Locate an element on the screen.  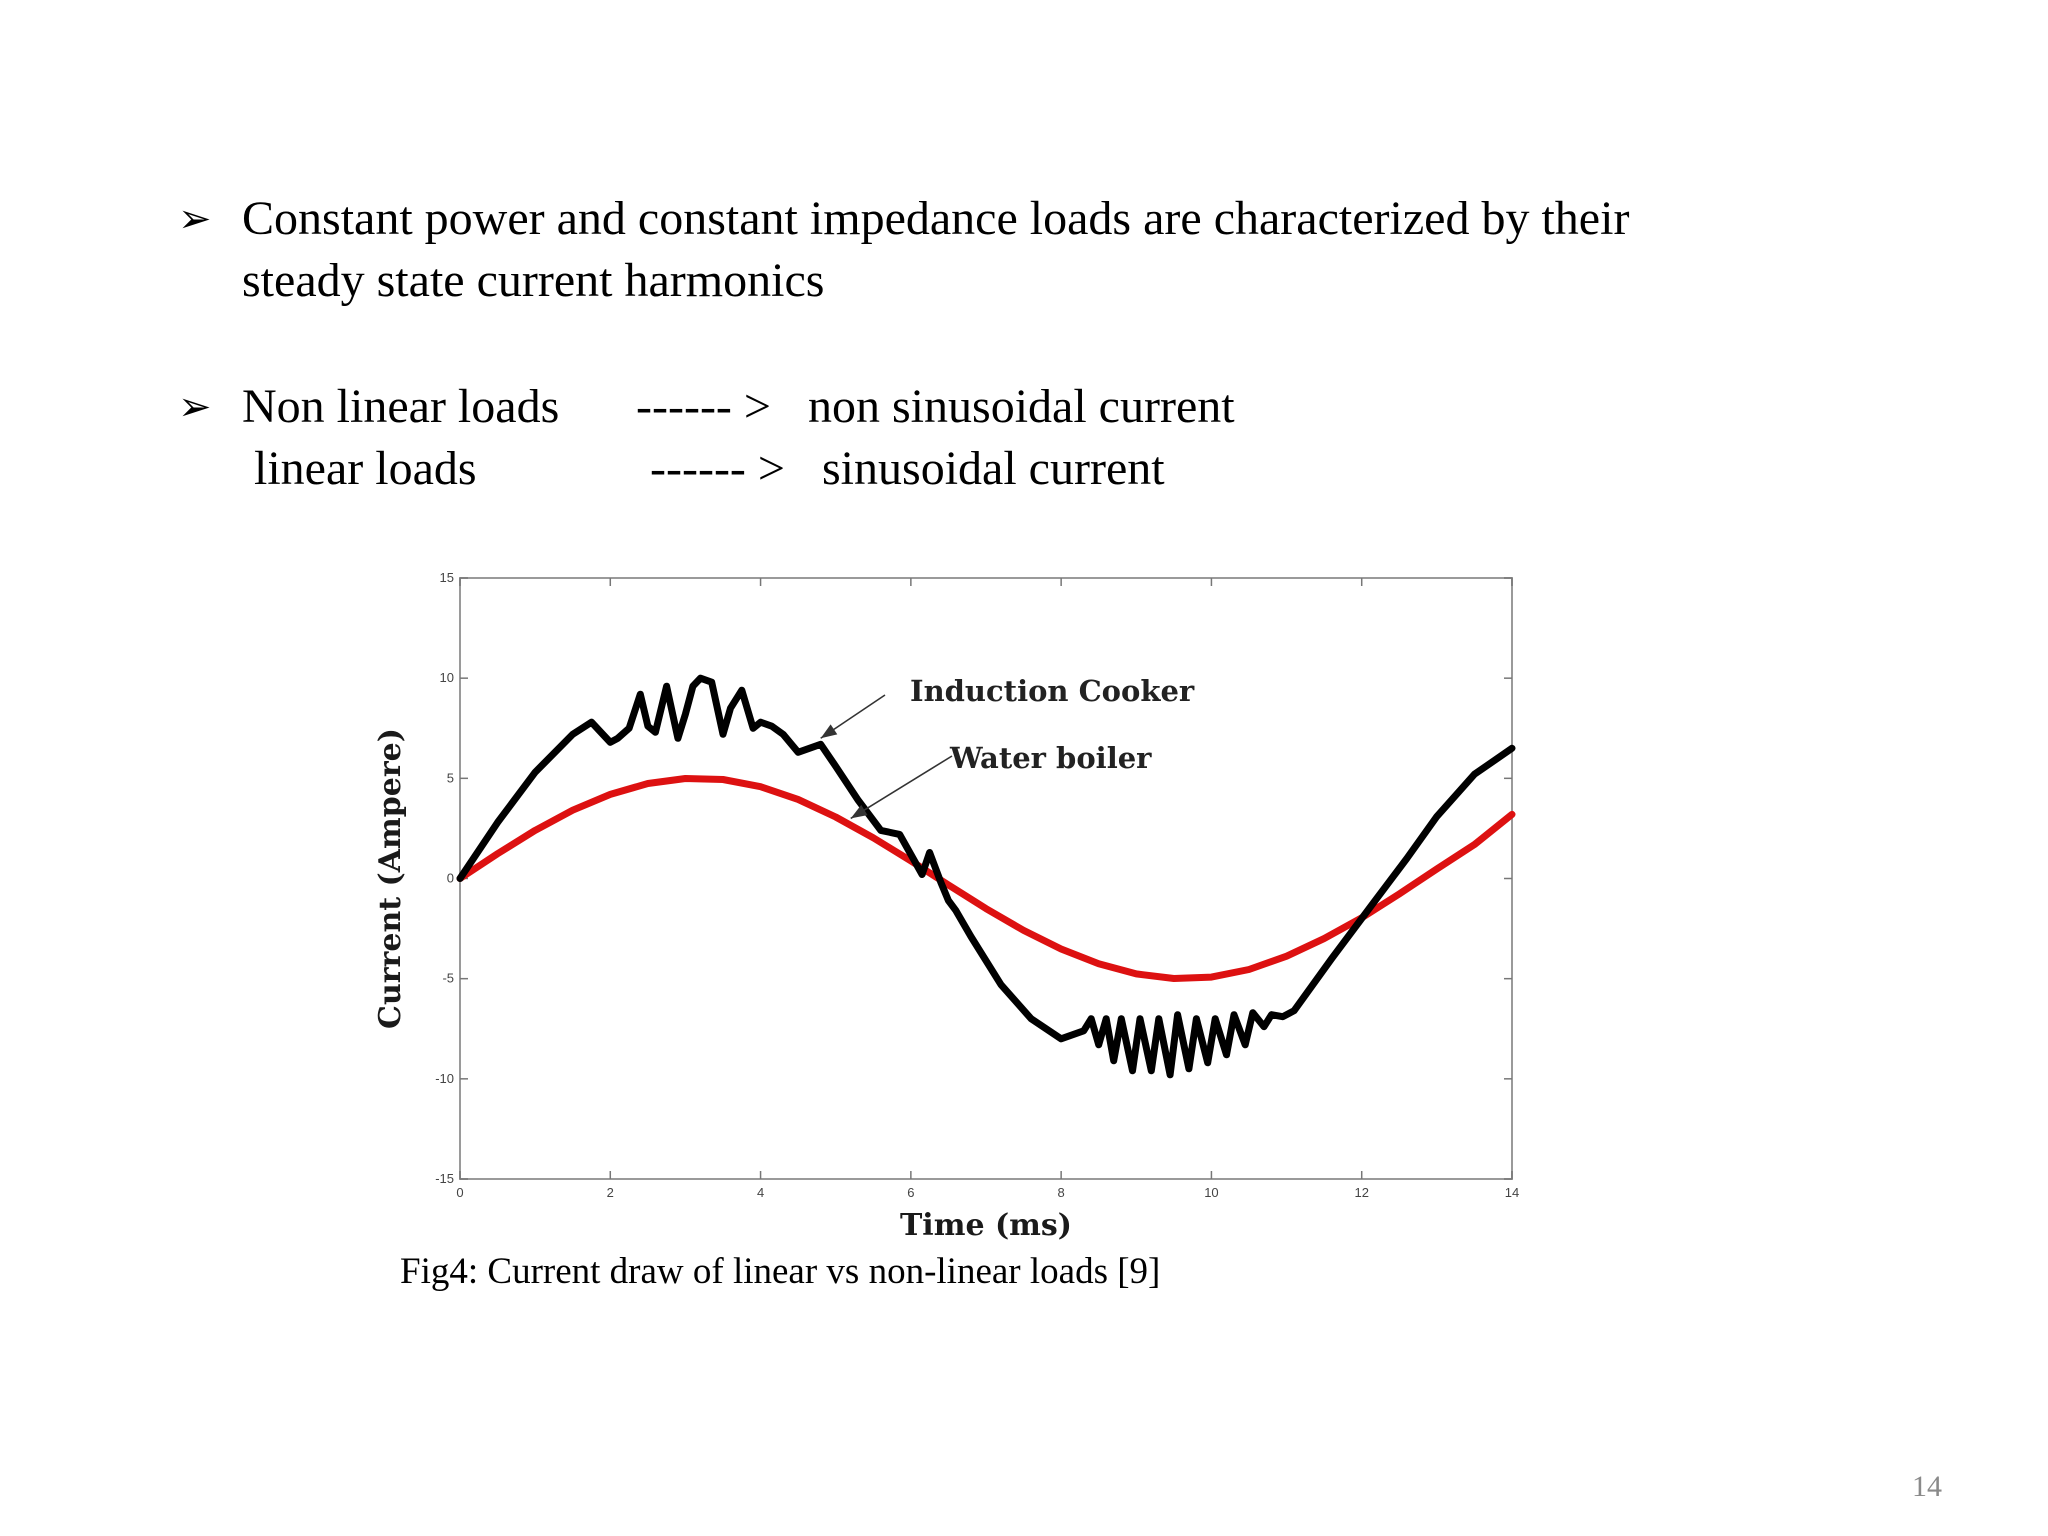
x-tick-labels: 0 2 4 6 8 10 12 14 is located at coordinates (987, 1192).